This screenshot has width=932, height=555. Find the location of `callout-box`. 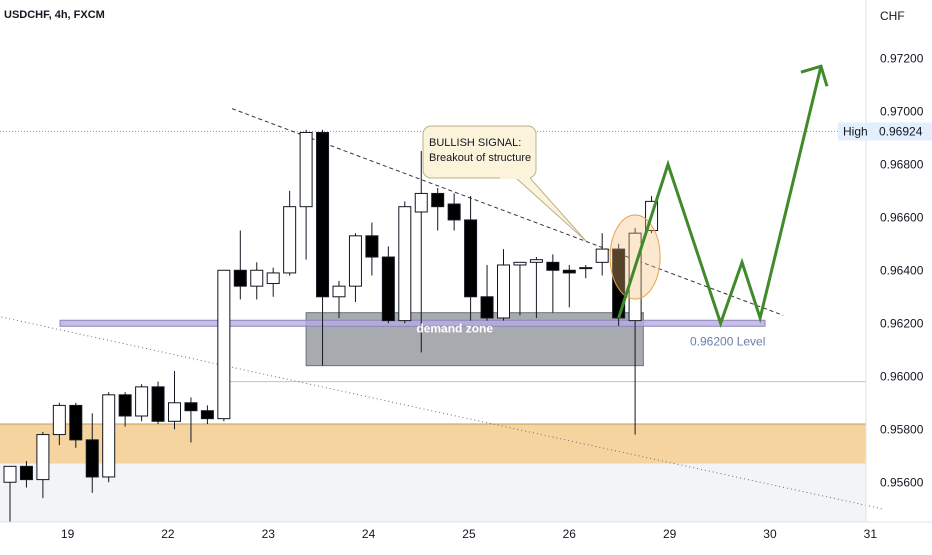

callout-box is located at coordinates (479, 152).